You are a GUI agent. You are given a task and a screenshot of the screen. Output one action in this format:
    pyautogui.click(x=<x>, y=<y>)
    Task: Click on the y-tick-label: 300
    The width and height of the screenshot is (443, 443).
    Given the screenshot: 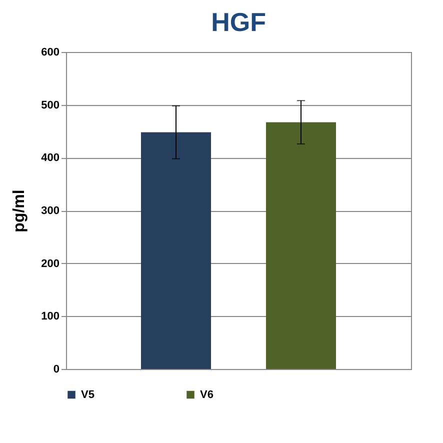 What is the action you would take?
    pyautogui.click(x=50, y=211)
    